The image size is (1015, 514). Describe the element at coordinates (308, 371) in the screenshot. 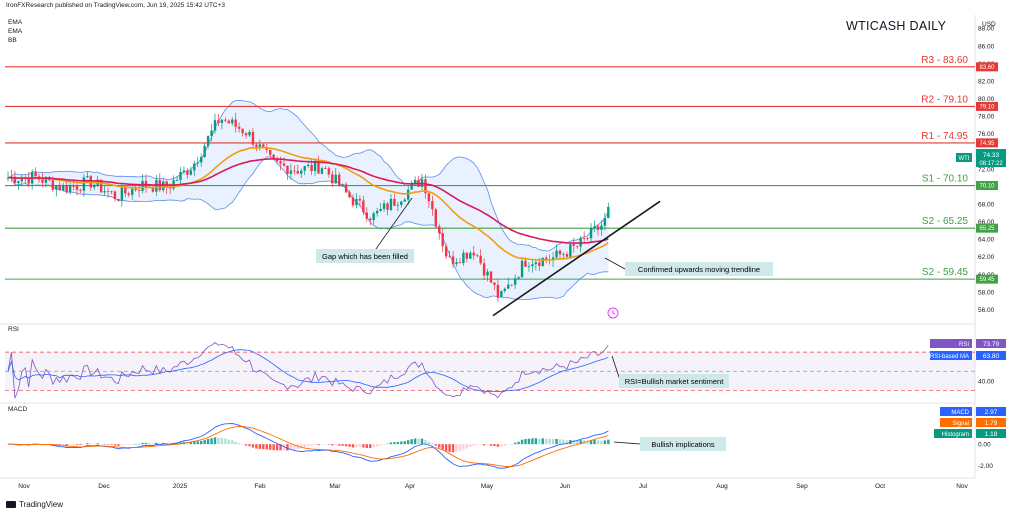

I see `rsi-ma-line` at that location.